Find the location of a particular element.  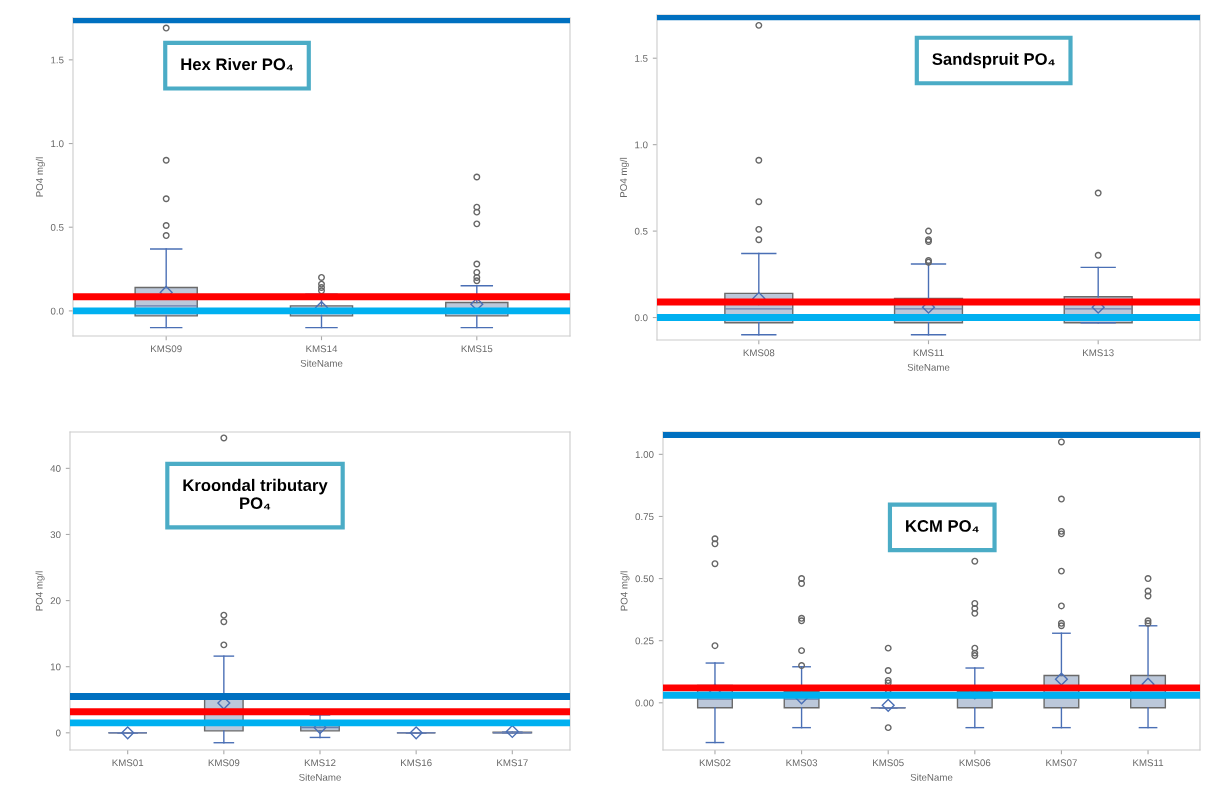

text: Kroondal tributary PO₄ is located at coordinates (255, 494).